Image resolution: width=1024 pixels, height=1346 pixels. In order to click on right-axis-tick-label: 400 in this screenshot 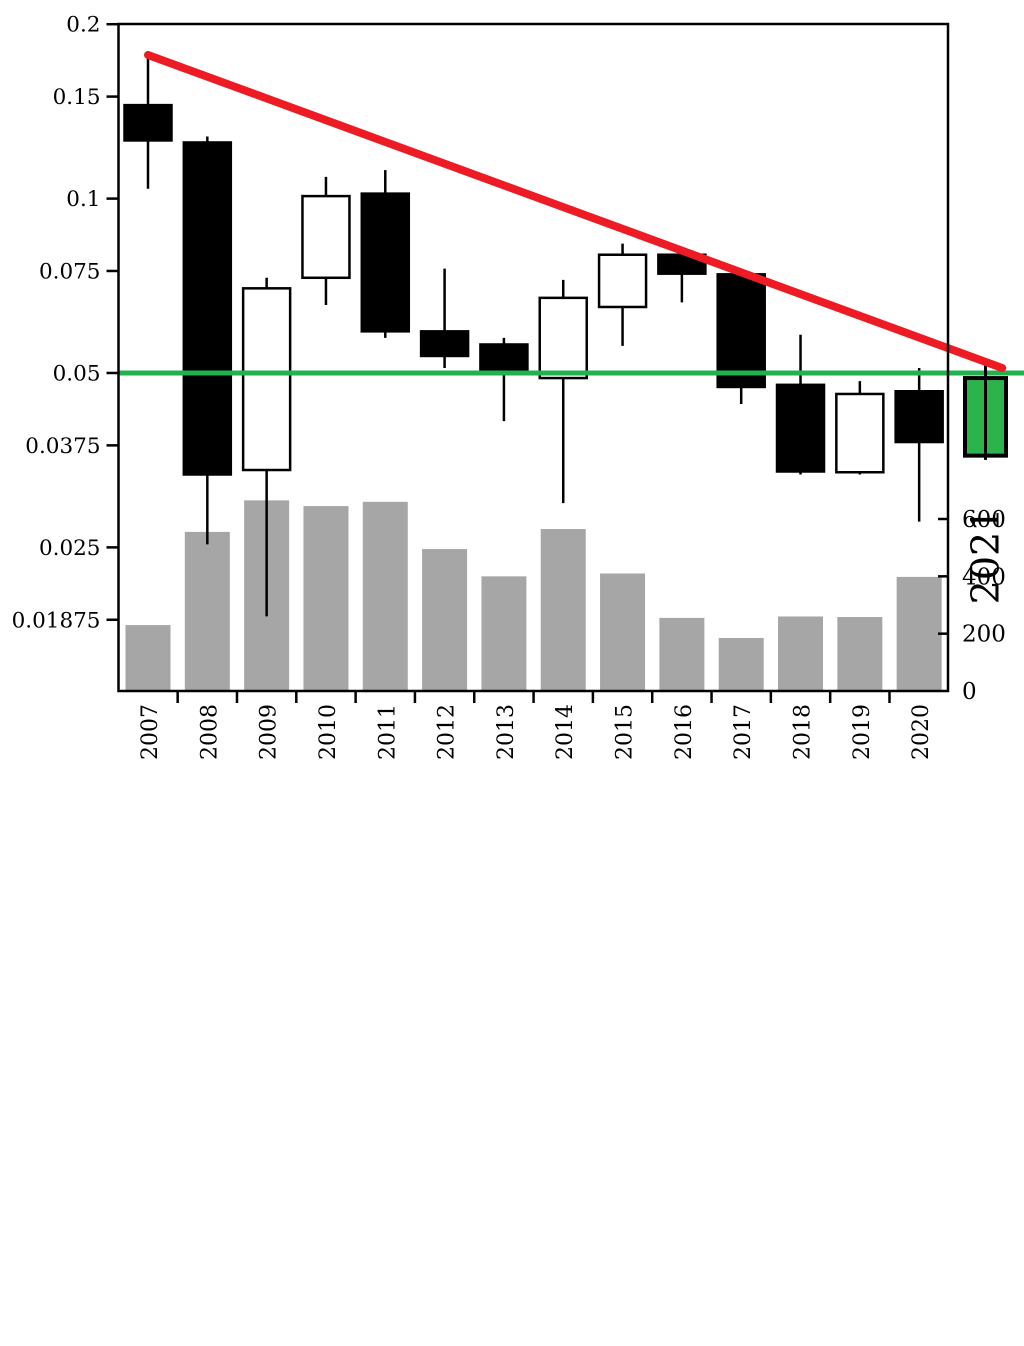, I will do `click(984, 577)`.